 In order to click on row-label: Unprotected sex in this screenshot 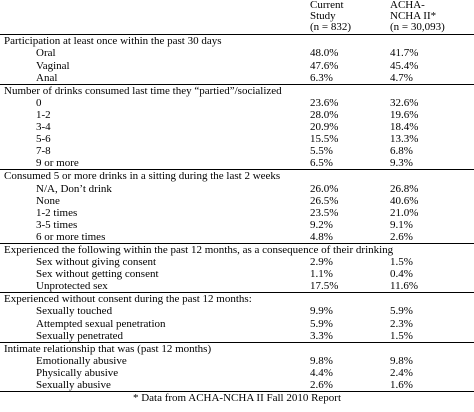, I will do `click(72, 286)`.